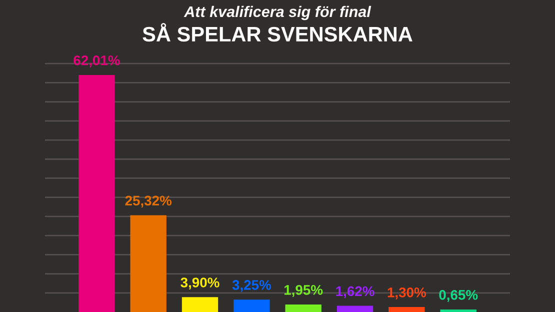  Describe the element at coordinates (355, 292) in the screenshot. I see `data-label: 1,62%` at that location.